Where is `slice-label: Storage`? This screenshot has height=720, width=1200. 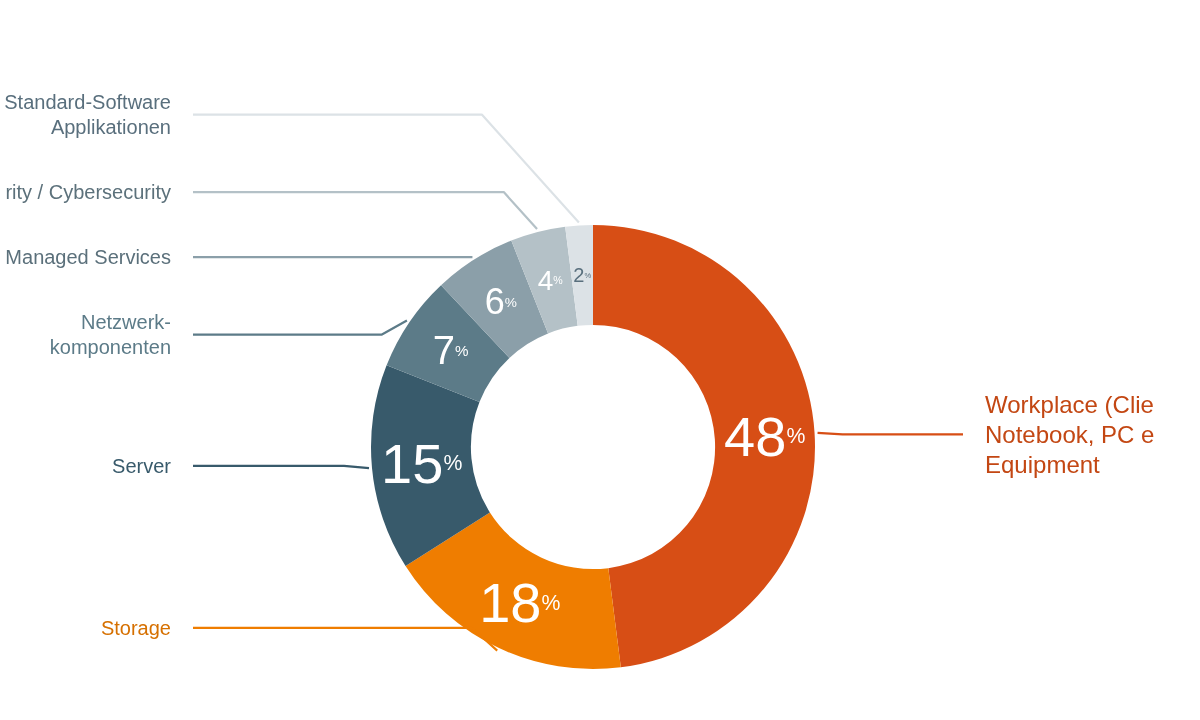 slice-label: Storage is located at coordinates (135, 627).